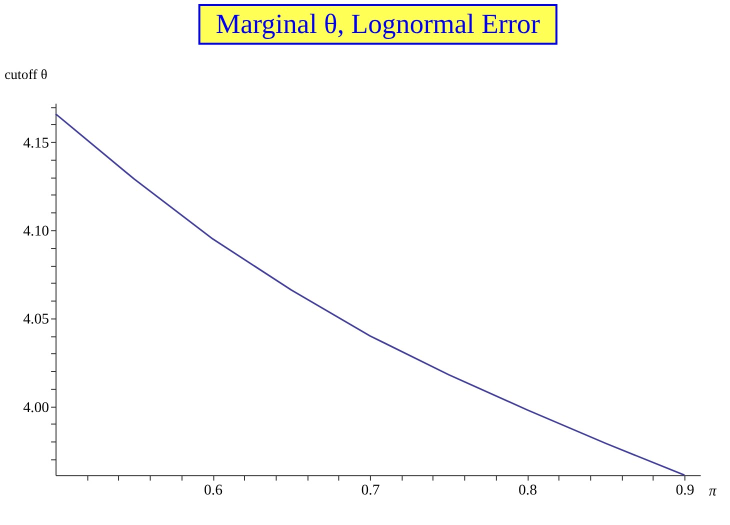  Describe the element at coordinates (528, 490) in the screenshot. I see `x-tick-label: 0.8` at that location.